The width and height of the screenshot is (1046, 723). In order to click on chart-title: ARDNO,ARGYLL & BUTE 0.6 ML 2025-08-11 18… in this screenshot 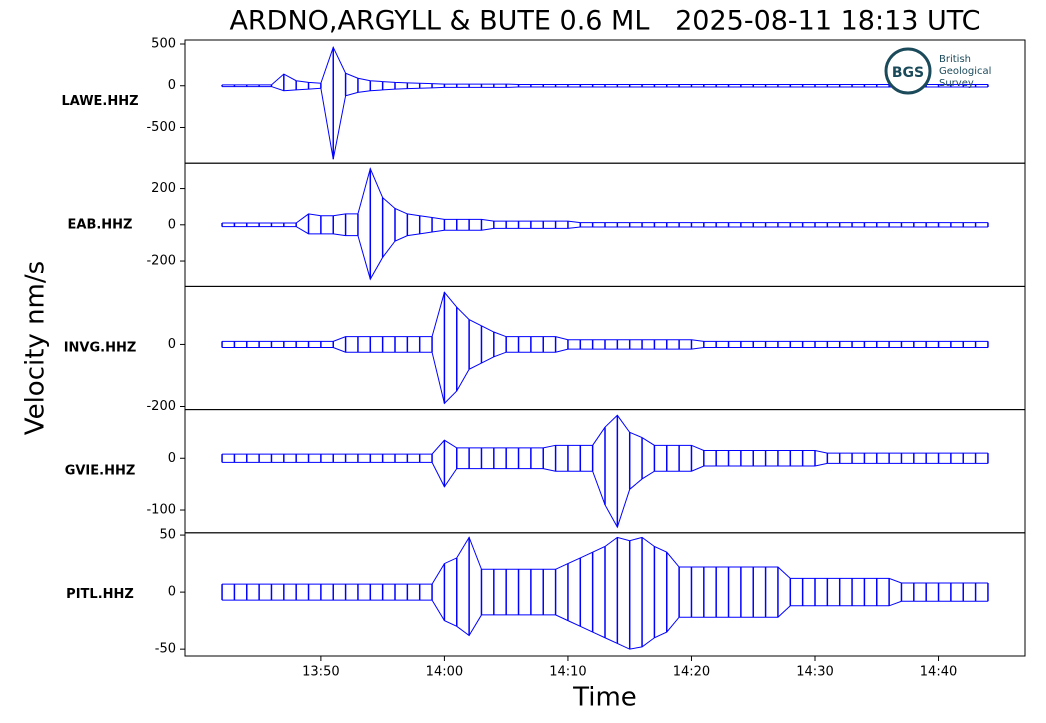, I will do `click(604, 21)`.